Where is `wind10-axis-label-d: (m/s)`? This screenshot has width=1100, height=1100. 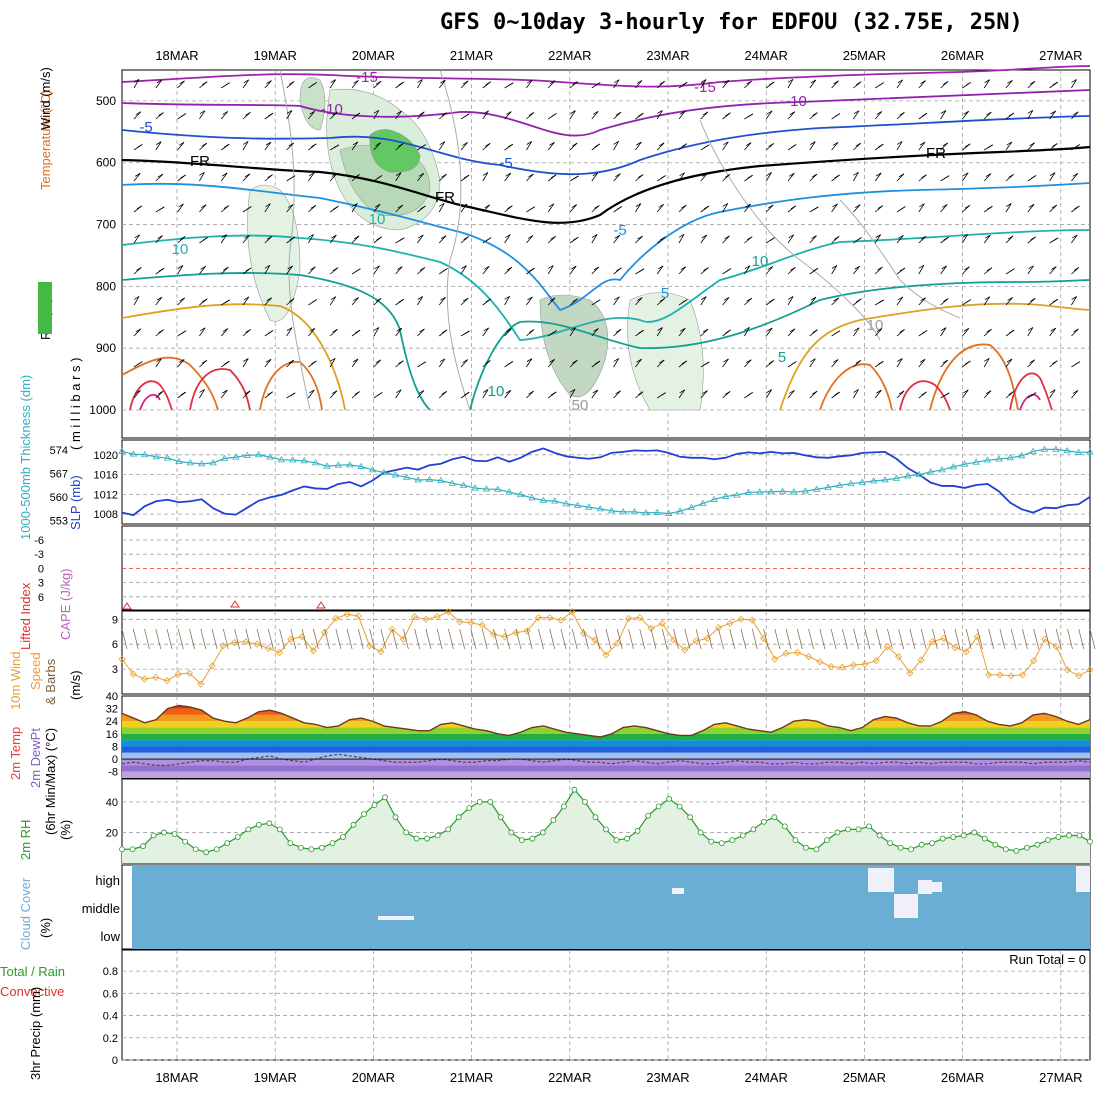
wind10-axis-label-d: (m/s) is located at coordinates (75, 685).